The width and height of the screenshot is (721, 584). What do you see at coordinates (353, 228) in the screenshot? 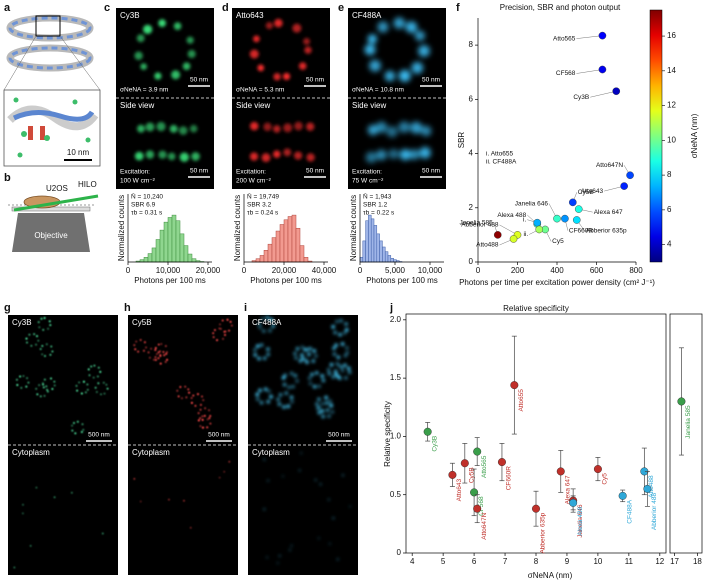
I see `y-axis-label: Normalized counts` at bounding box center [353, 228].